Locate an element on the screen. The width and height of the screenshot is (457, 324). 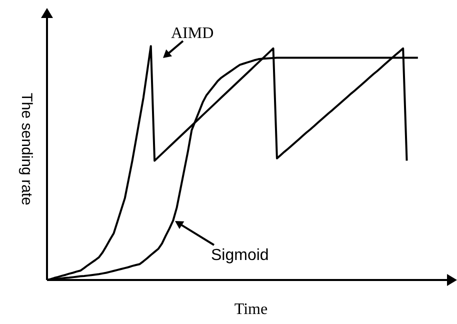
series-label: AIMD is located at coordinates (192, 33).